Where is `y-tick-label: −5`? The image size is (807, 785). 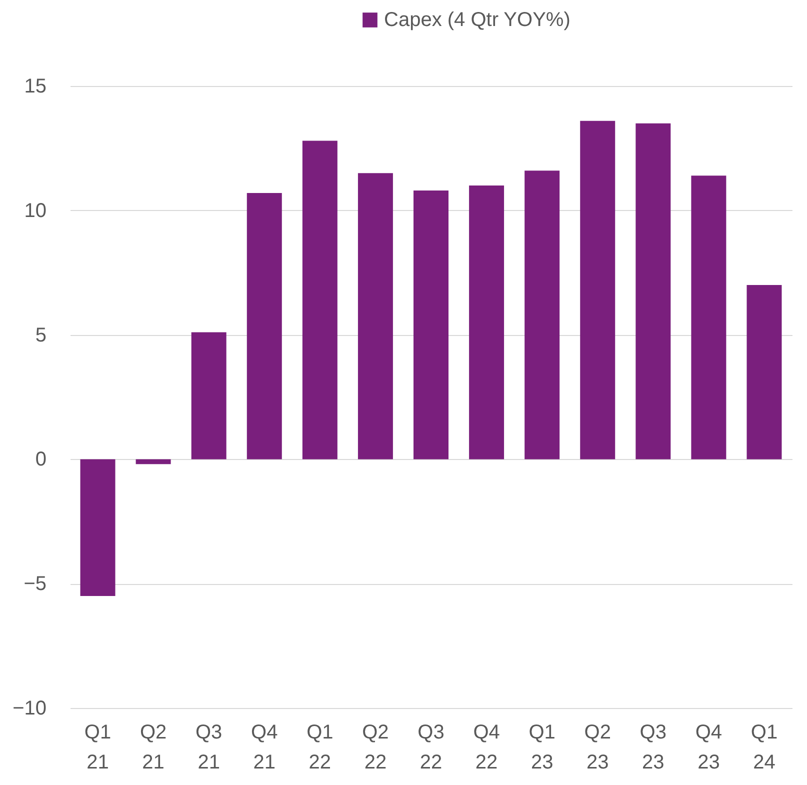
y-tick-label: −5 is located at coordinates (35, 584).